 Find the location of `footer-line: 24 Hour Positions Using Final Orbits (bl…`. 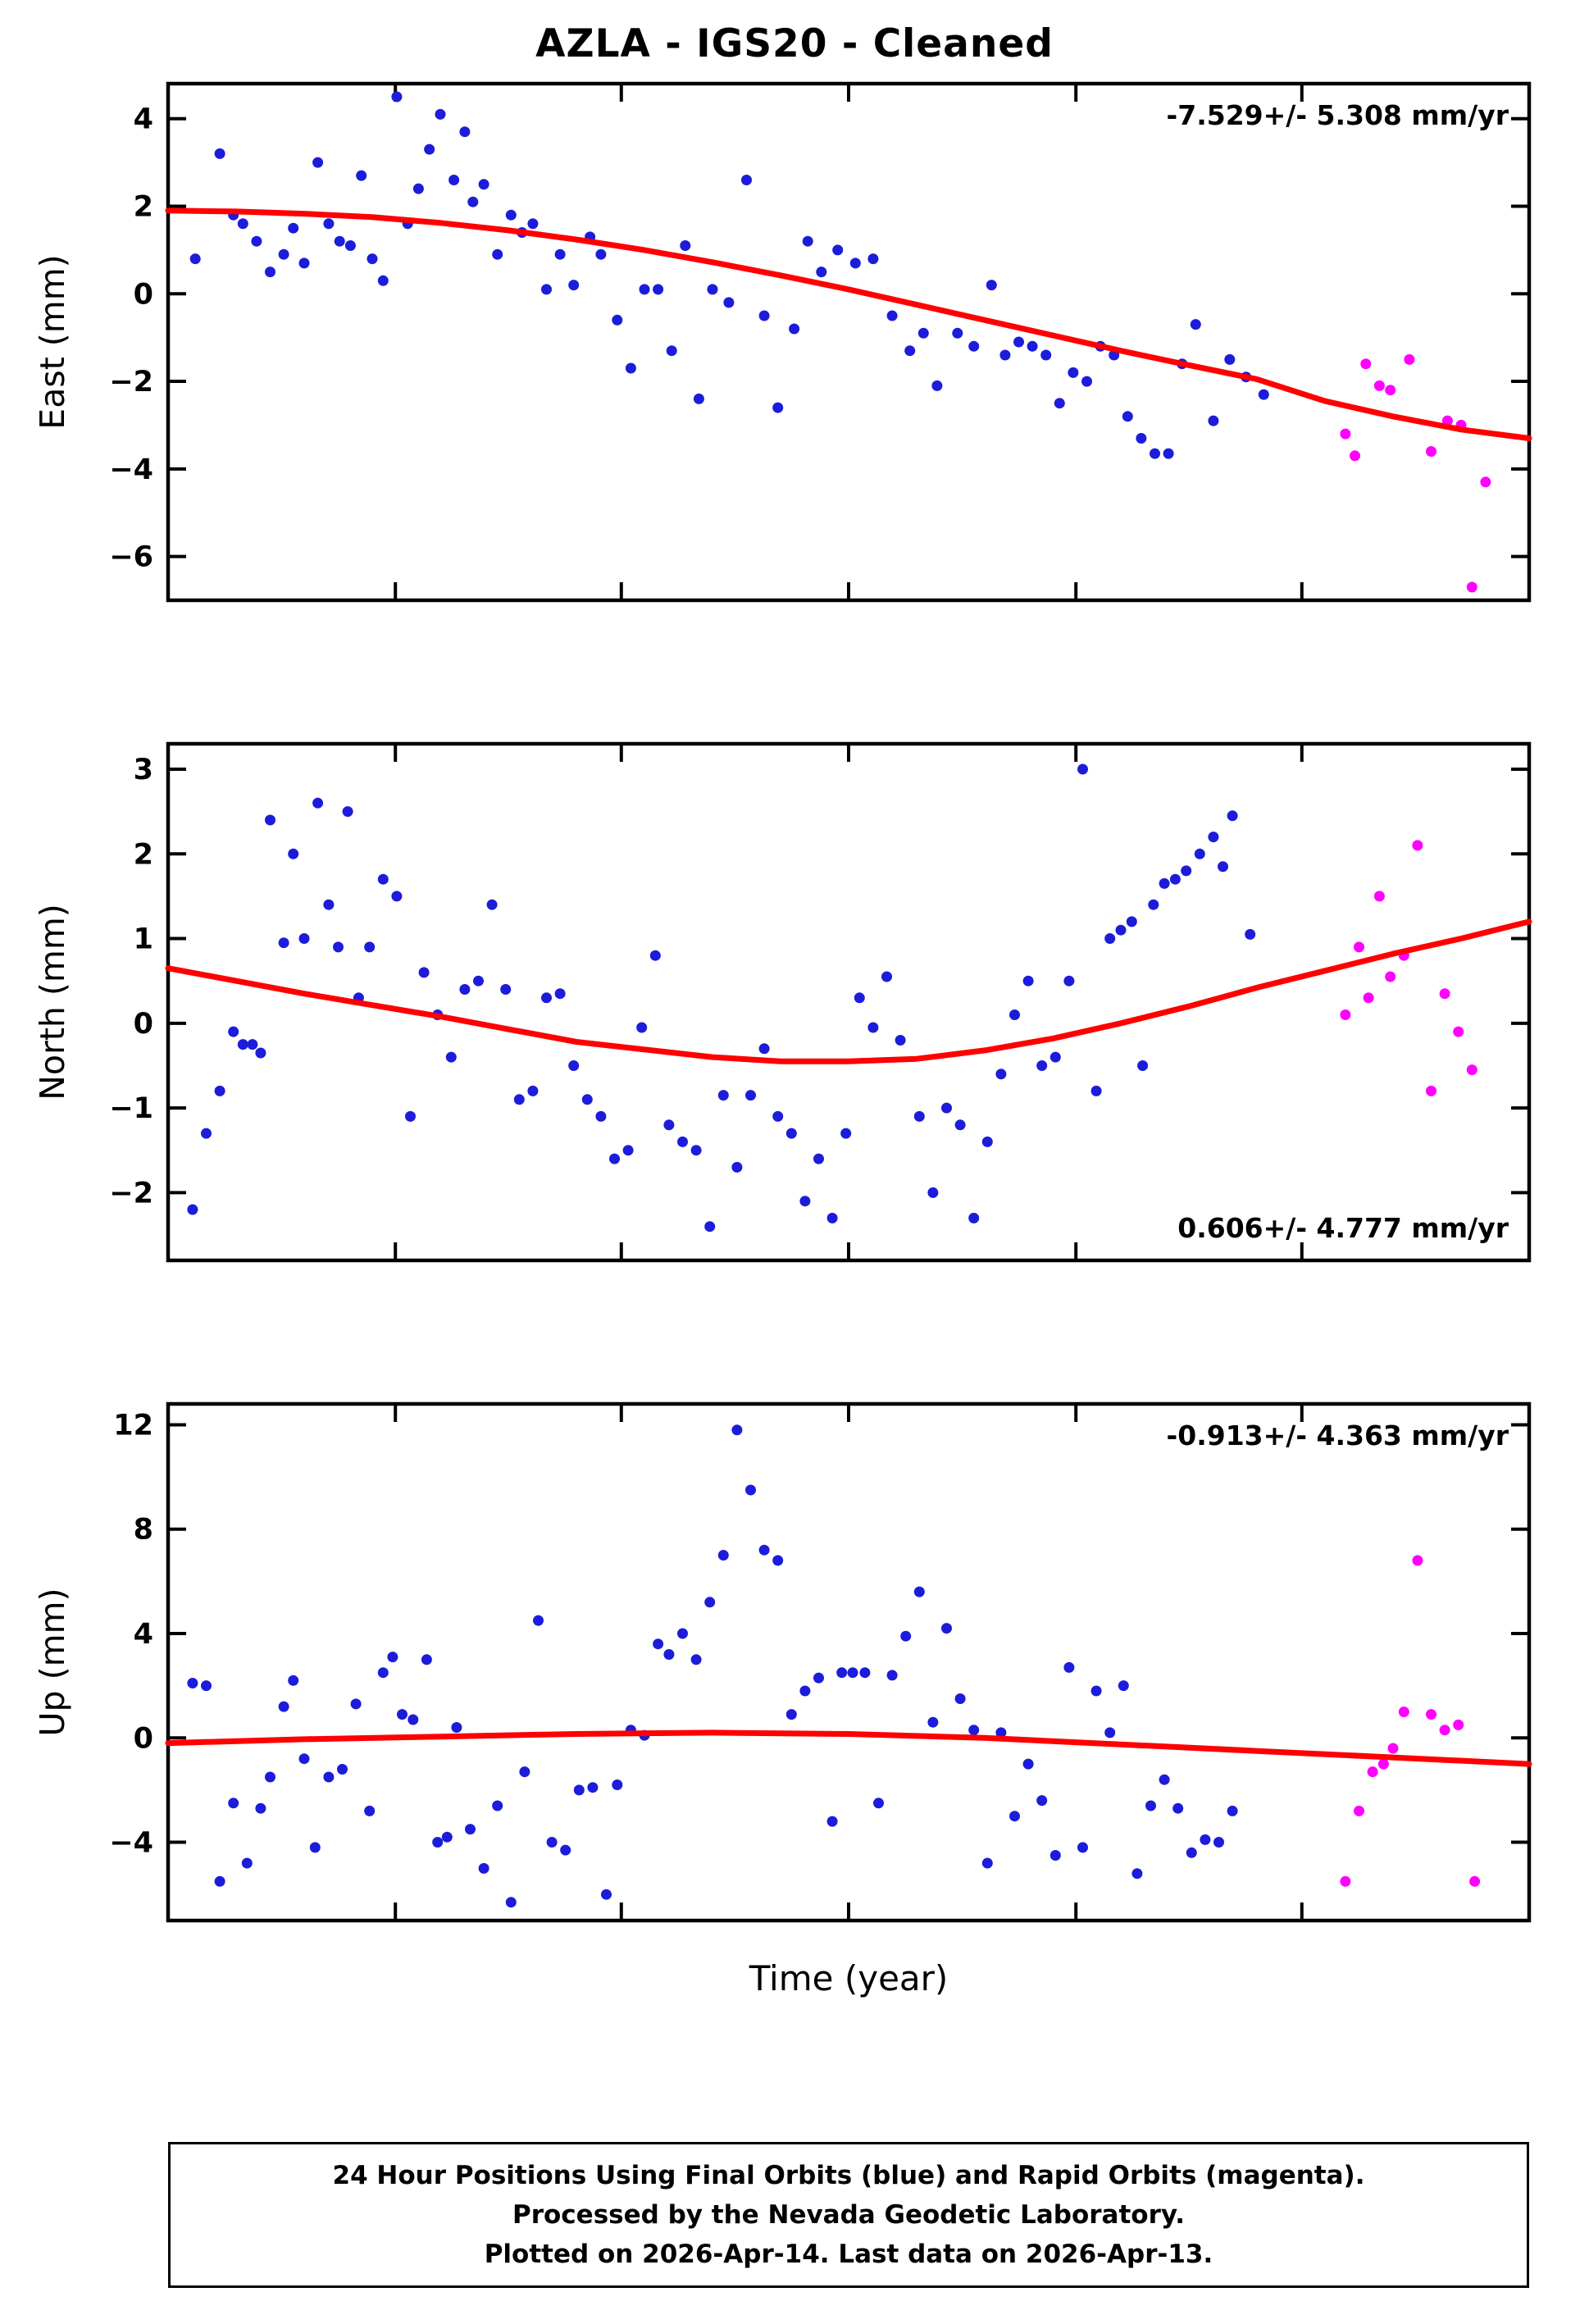

footer-line: 24 Hour Positions Using Final Orbits (bl… is located at coordinates (848, 2175).